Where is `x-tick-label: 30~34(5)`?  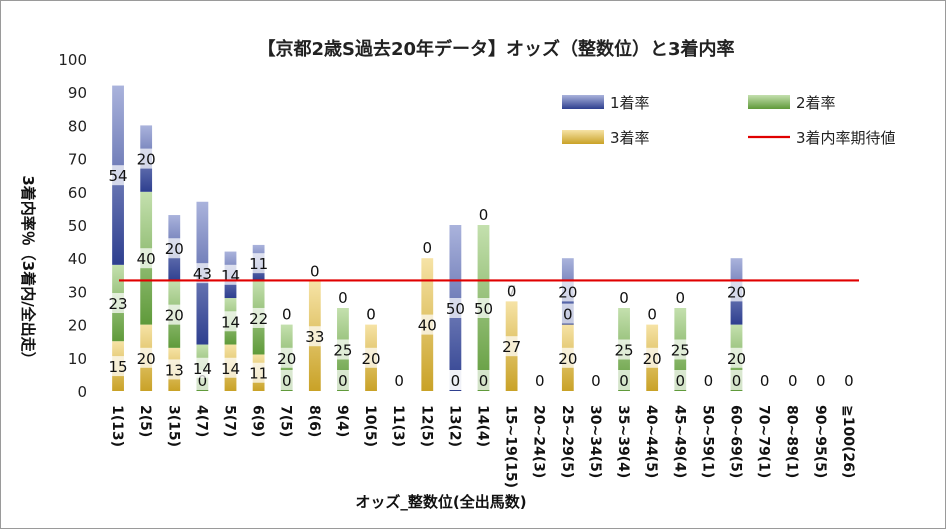
x-tick-label: 30~34(5) is located at coordinates (595, 441).